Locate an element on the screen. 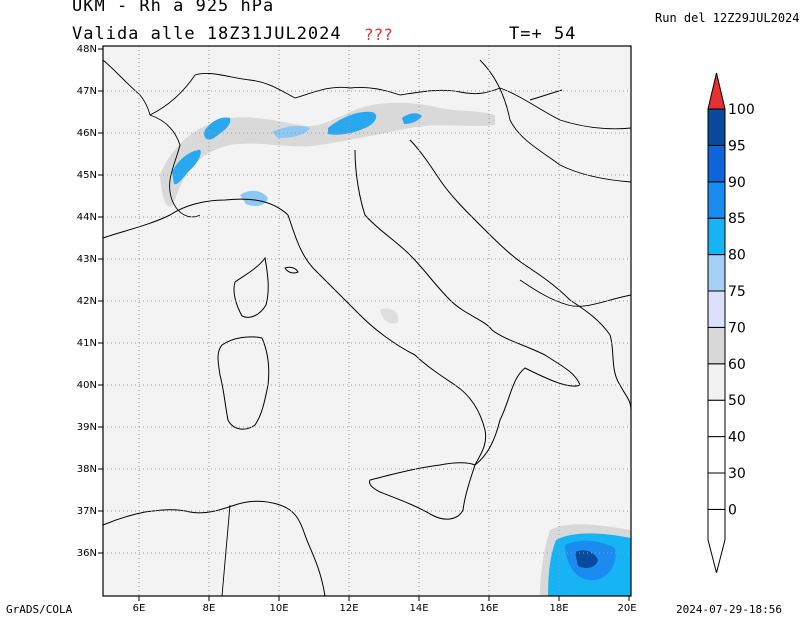 Image resolution: width=800 pixels, height=618 pixels. lon-label: 6E is located at coordinates (139, 608).